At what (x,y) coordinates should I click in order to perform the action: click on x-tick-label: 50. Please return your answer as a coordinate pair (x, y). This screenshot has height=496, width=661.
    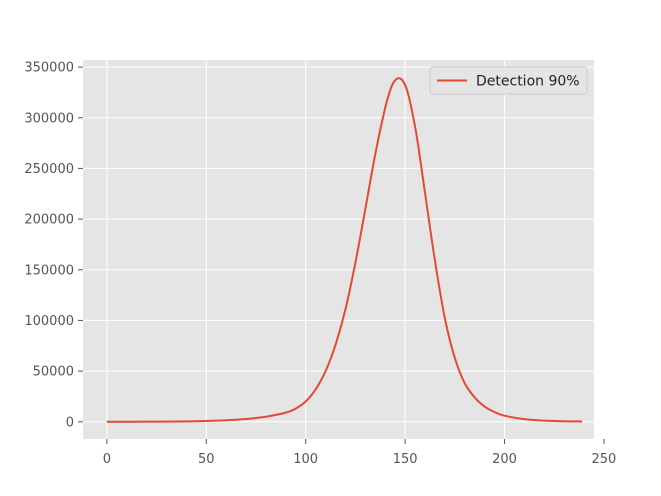
    Looking at the image, I should click on (206, 459).